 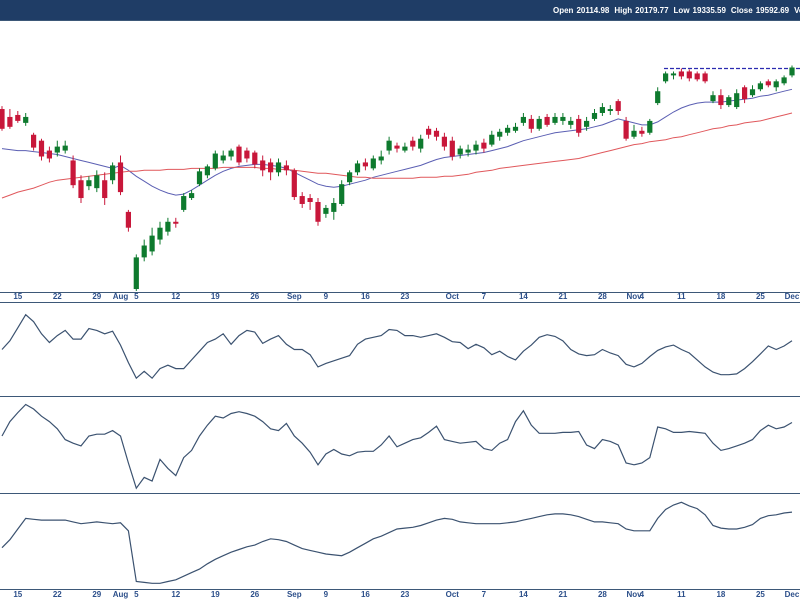 What do you see at coordinates (365, 296) in the screenshot?
I see `x-tick-label: 16` at bounding box center [365, 296].